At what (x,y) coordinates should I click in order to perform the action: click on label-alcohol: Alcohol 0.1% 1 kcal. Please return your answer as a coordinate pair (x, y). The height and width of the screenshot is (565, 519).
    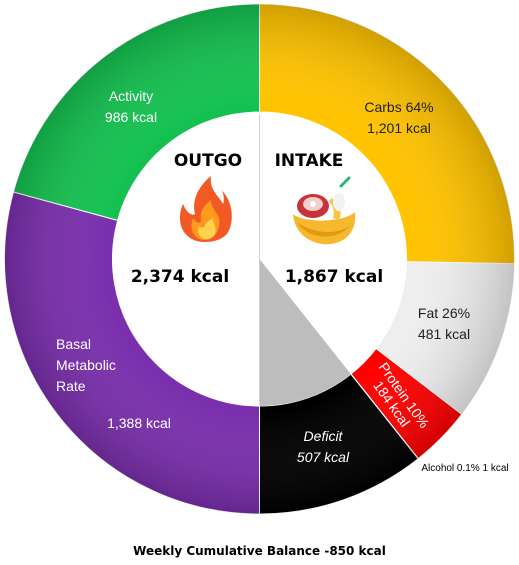
    Looking at the image, I should click on (464, 468).